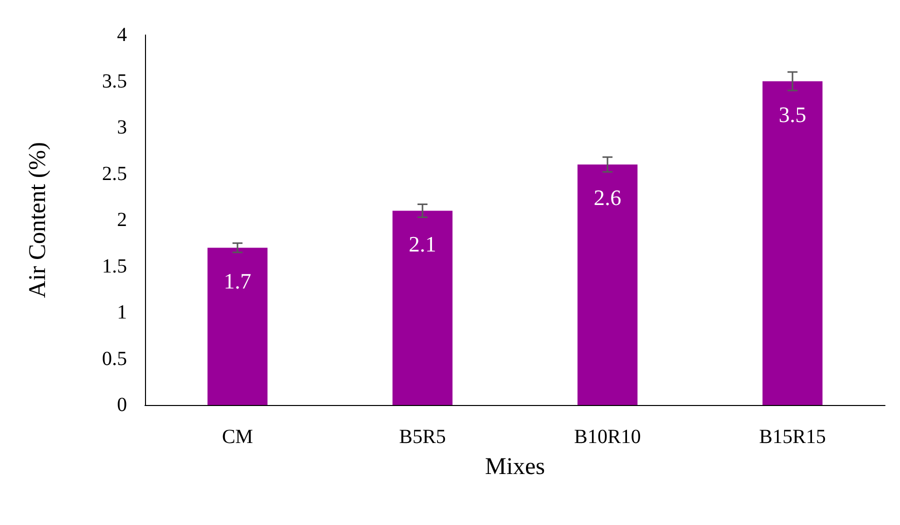 The width and height of the screenshot is (900, 525). I want to click on x-tick-label: B10R10, so click(607, 437).